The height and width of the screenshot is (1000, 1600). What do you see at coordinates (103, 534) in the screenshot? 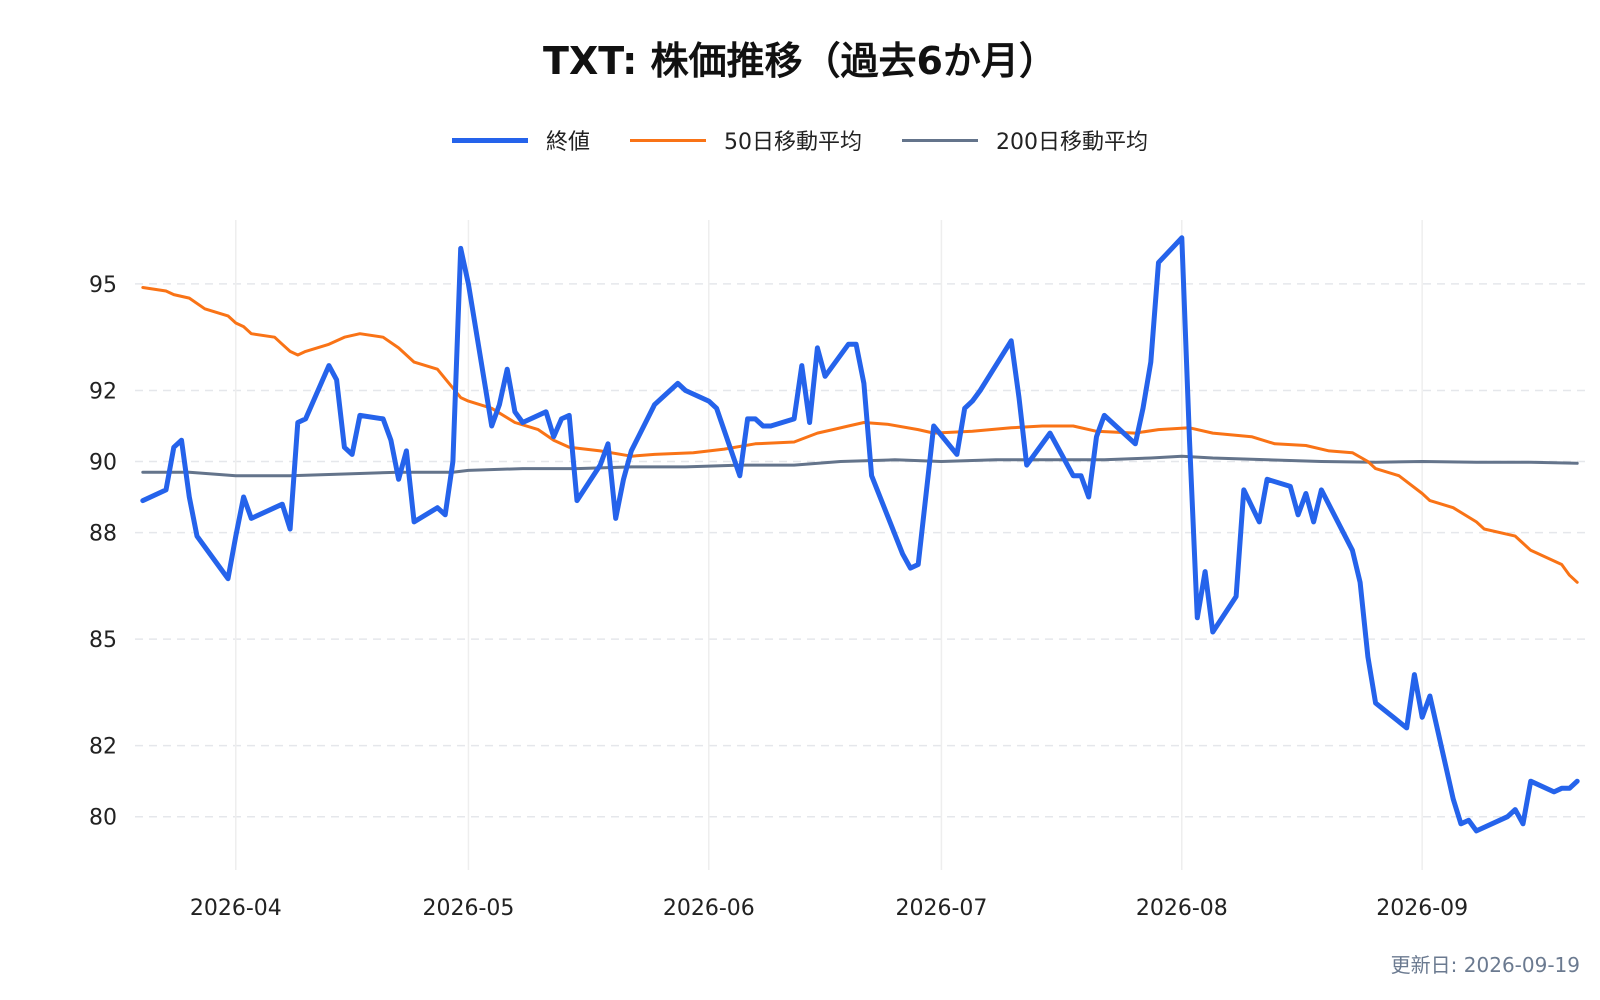
I see `y-tick-label: 88` at bounding box center [103, 534].